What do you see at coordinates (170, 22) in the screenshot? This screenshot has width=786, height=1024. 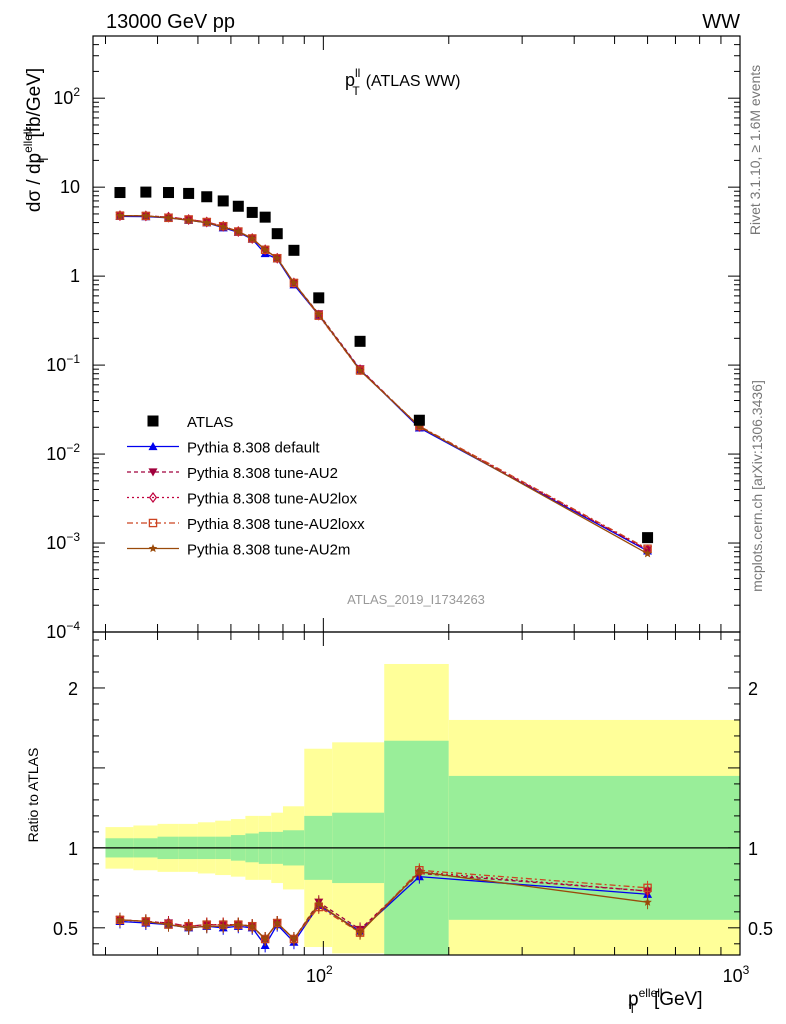 I see `header-left: 13000 GeV pp` at bounding box center [170, 22].